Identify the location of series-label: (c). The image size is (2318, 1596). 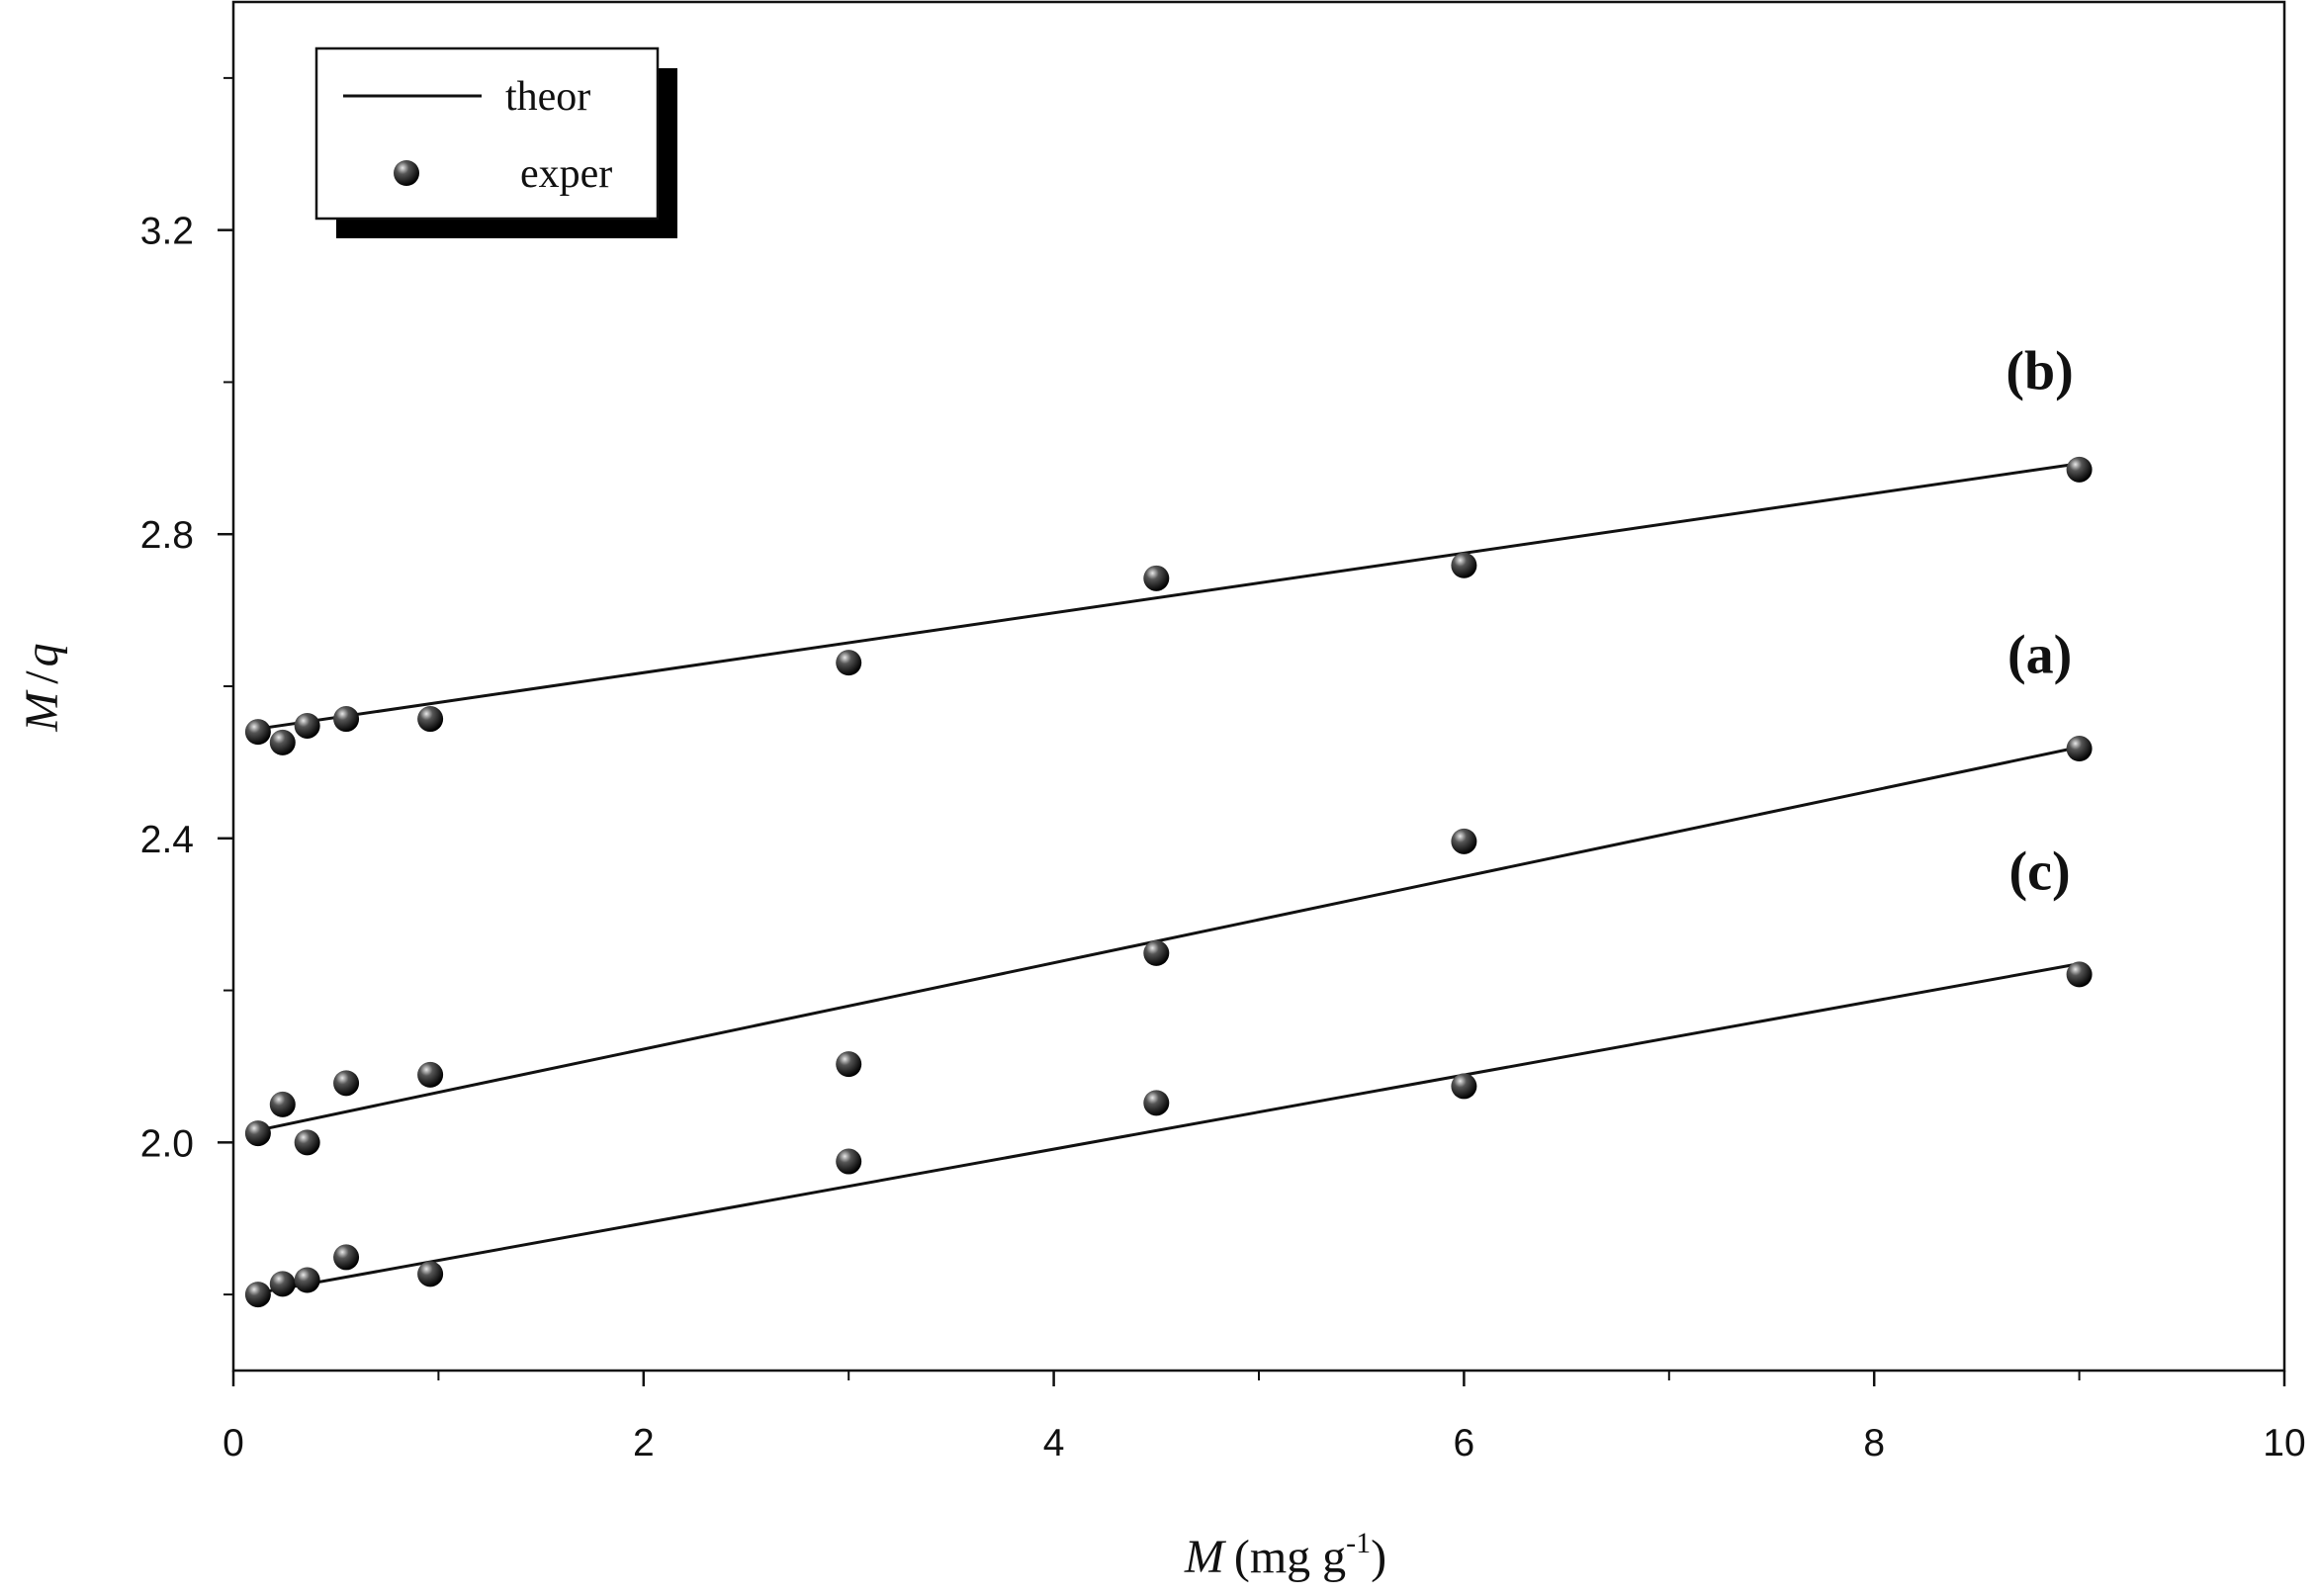
(2040, 872).